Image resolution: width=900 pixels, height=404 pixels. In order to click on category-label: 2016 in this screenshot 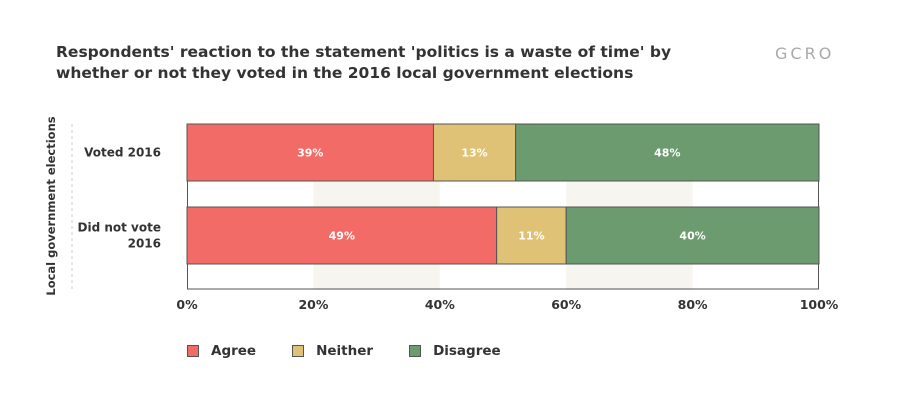, I will do `click(144, 244)`.